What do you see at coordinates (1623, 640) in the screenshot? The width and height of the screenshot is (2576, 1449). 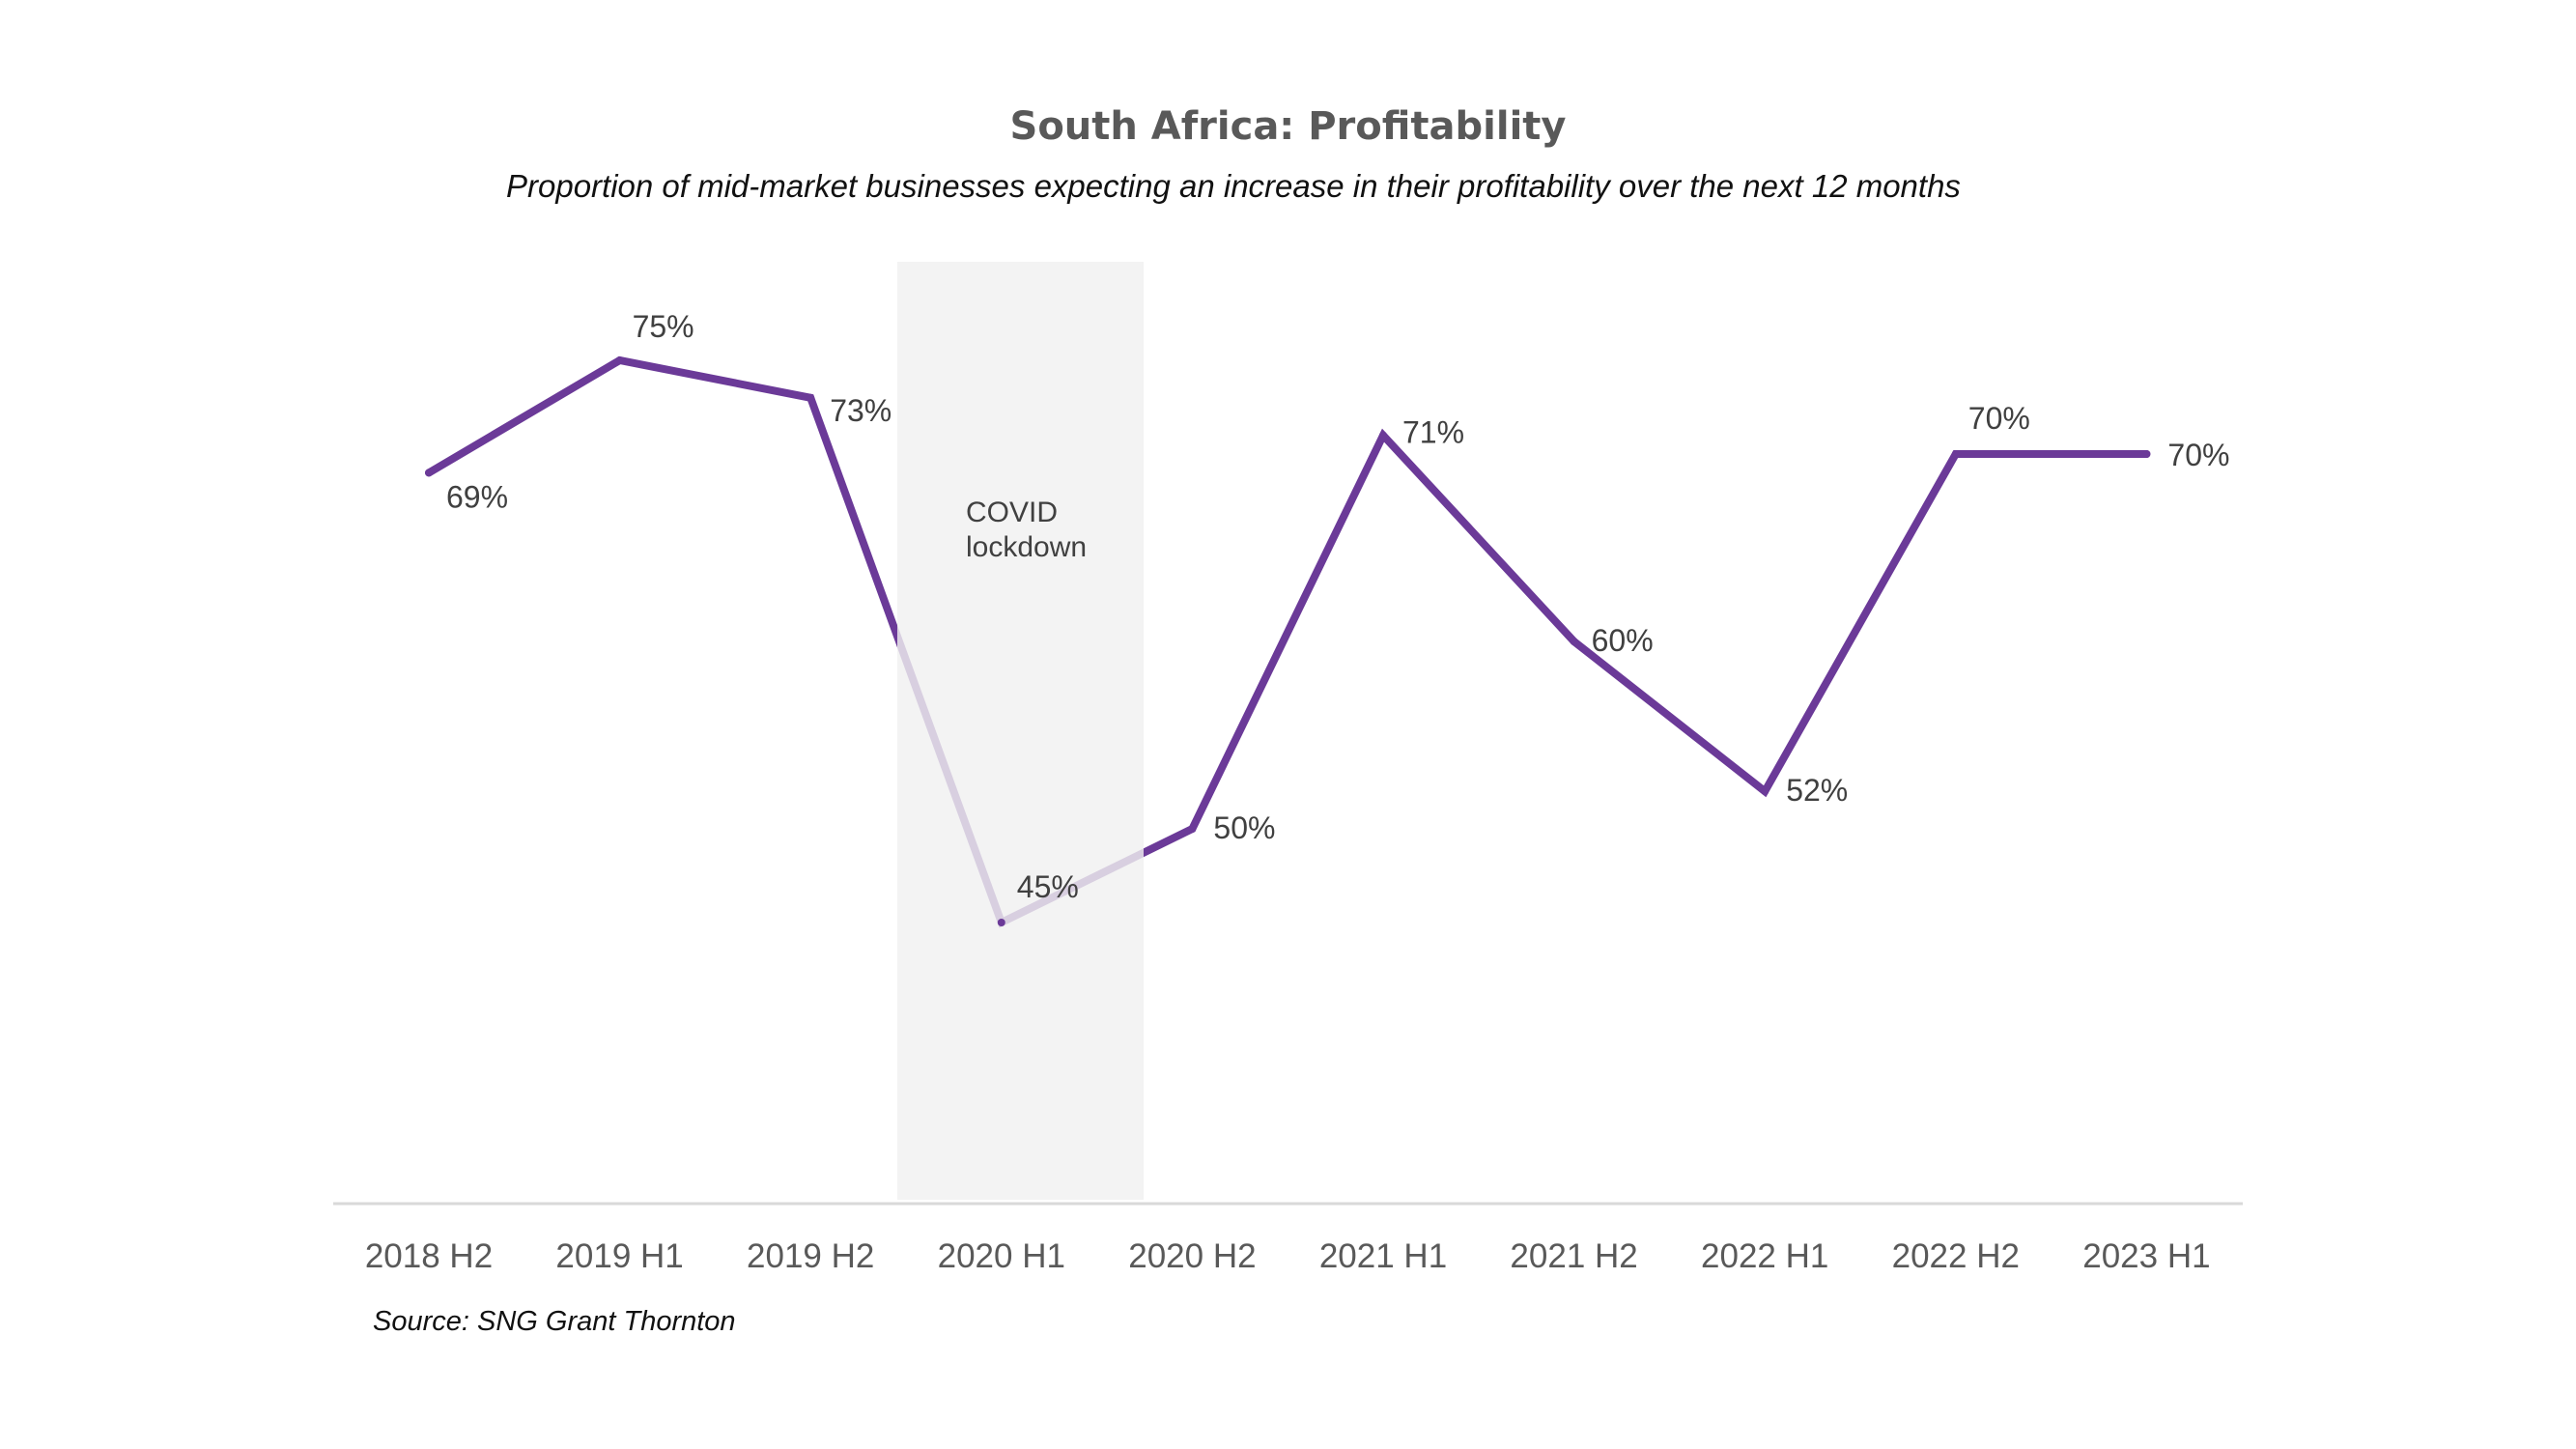 I see `data-label: 60%` at bounding box center [1623, 640].